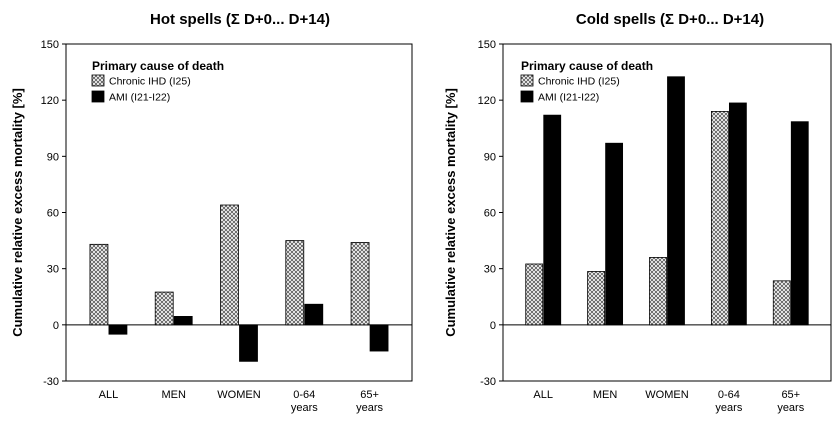  I want to click on chart-title: Hot spells (Σ D+0... D+14), so click(240, 19).